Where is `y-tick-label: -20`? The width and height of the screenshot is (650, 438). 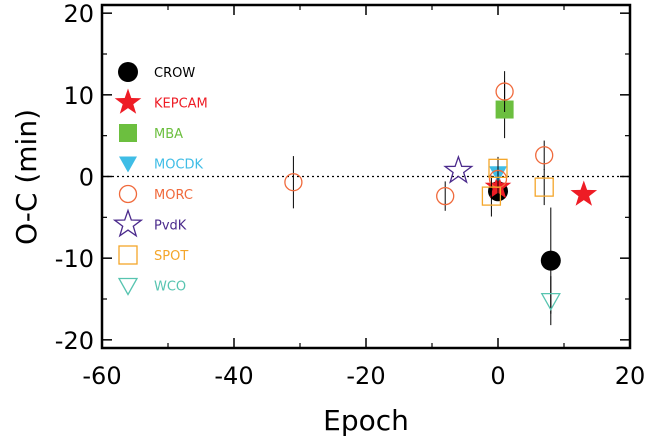
y-tick-label: -20 is located at coordinates (74, 341).